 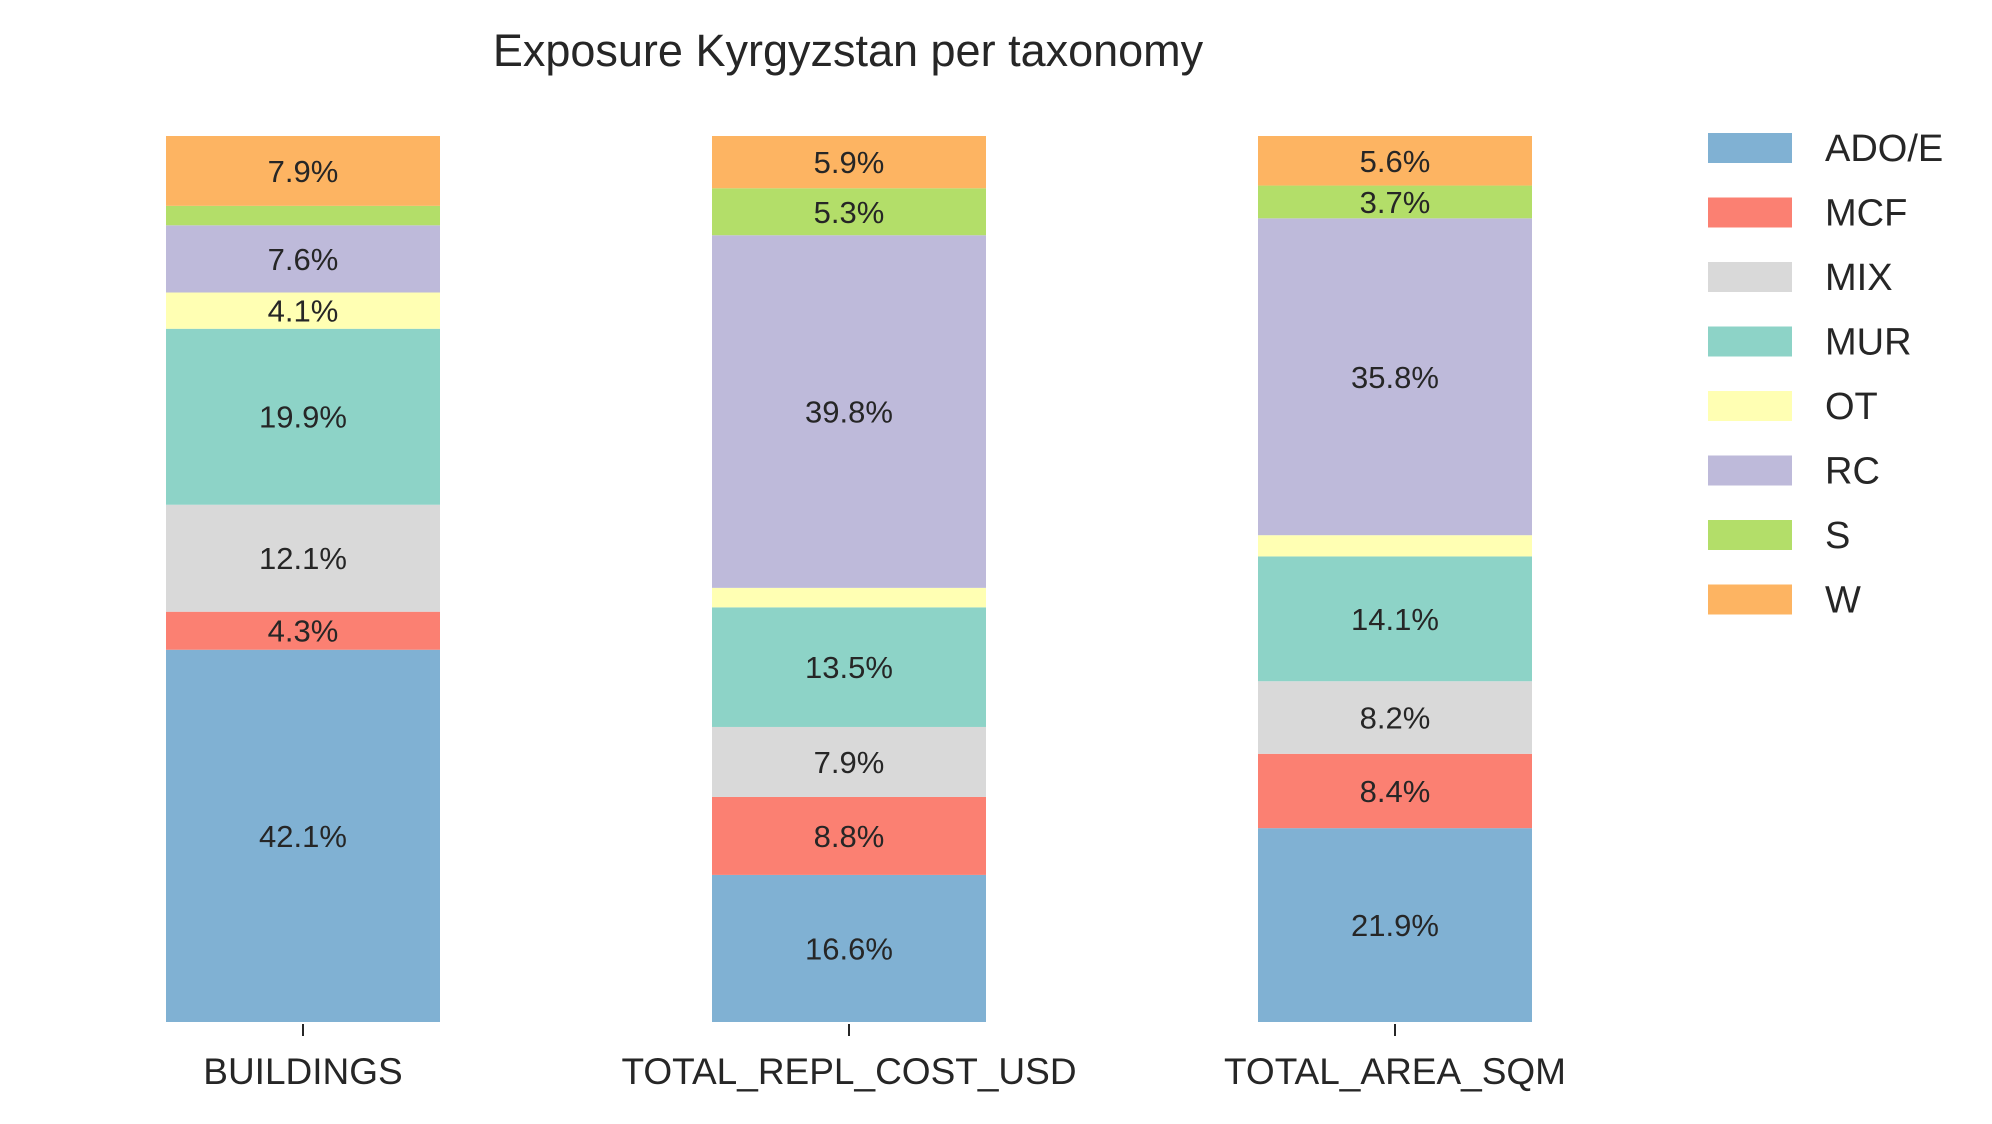 I want to click on legend-label: MUR, so click(x=1868, y=343).